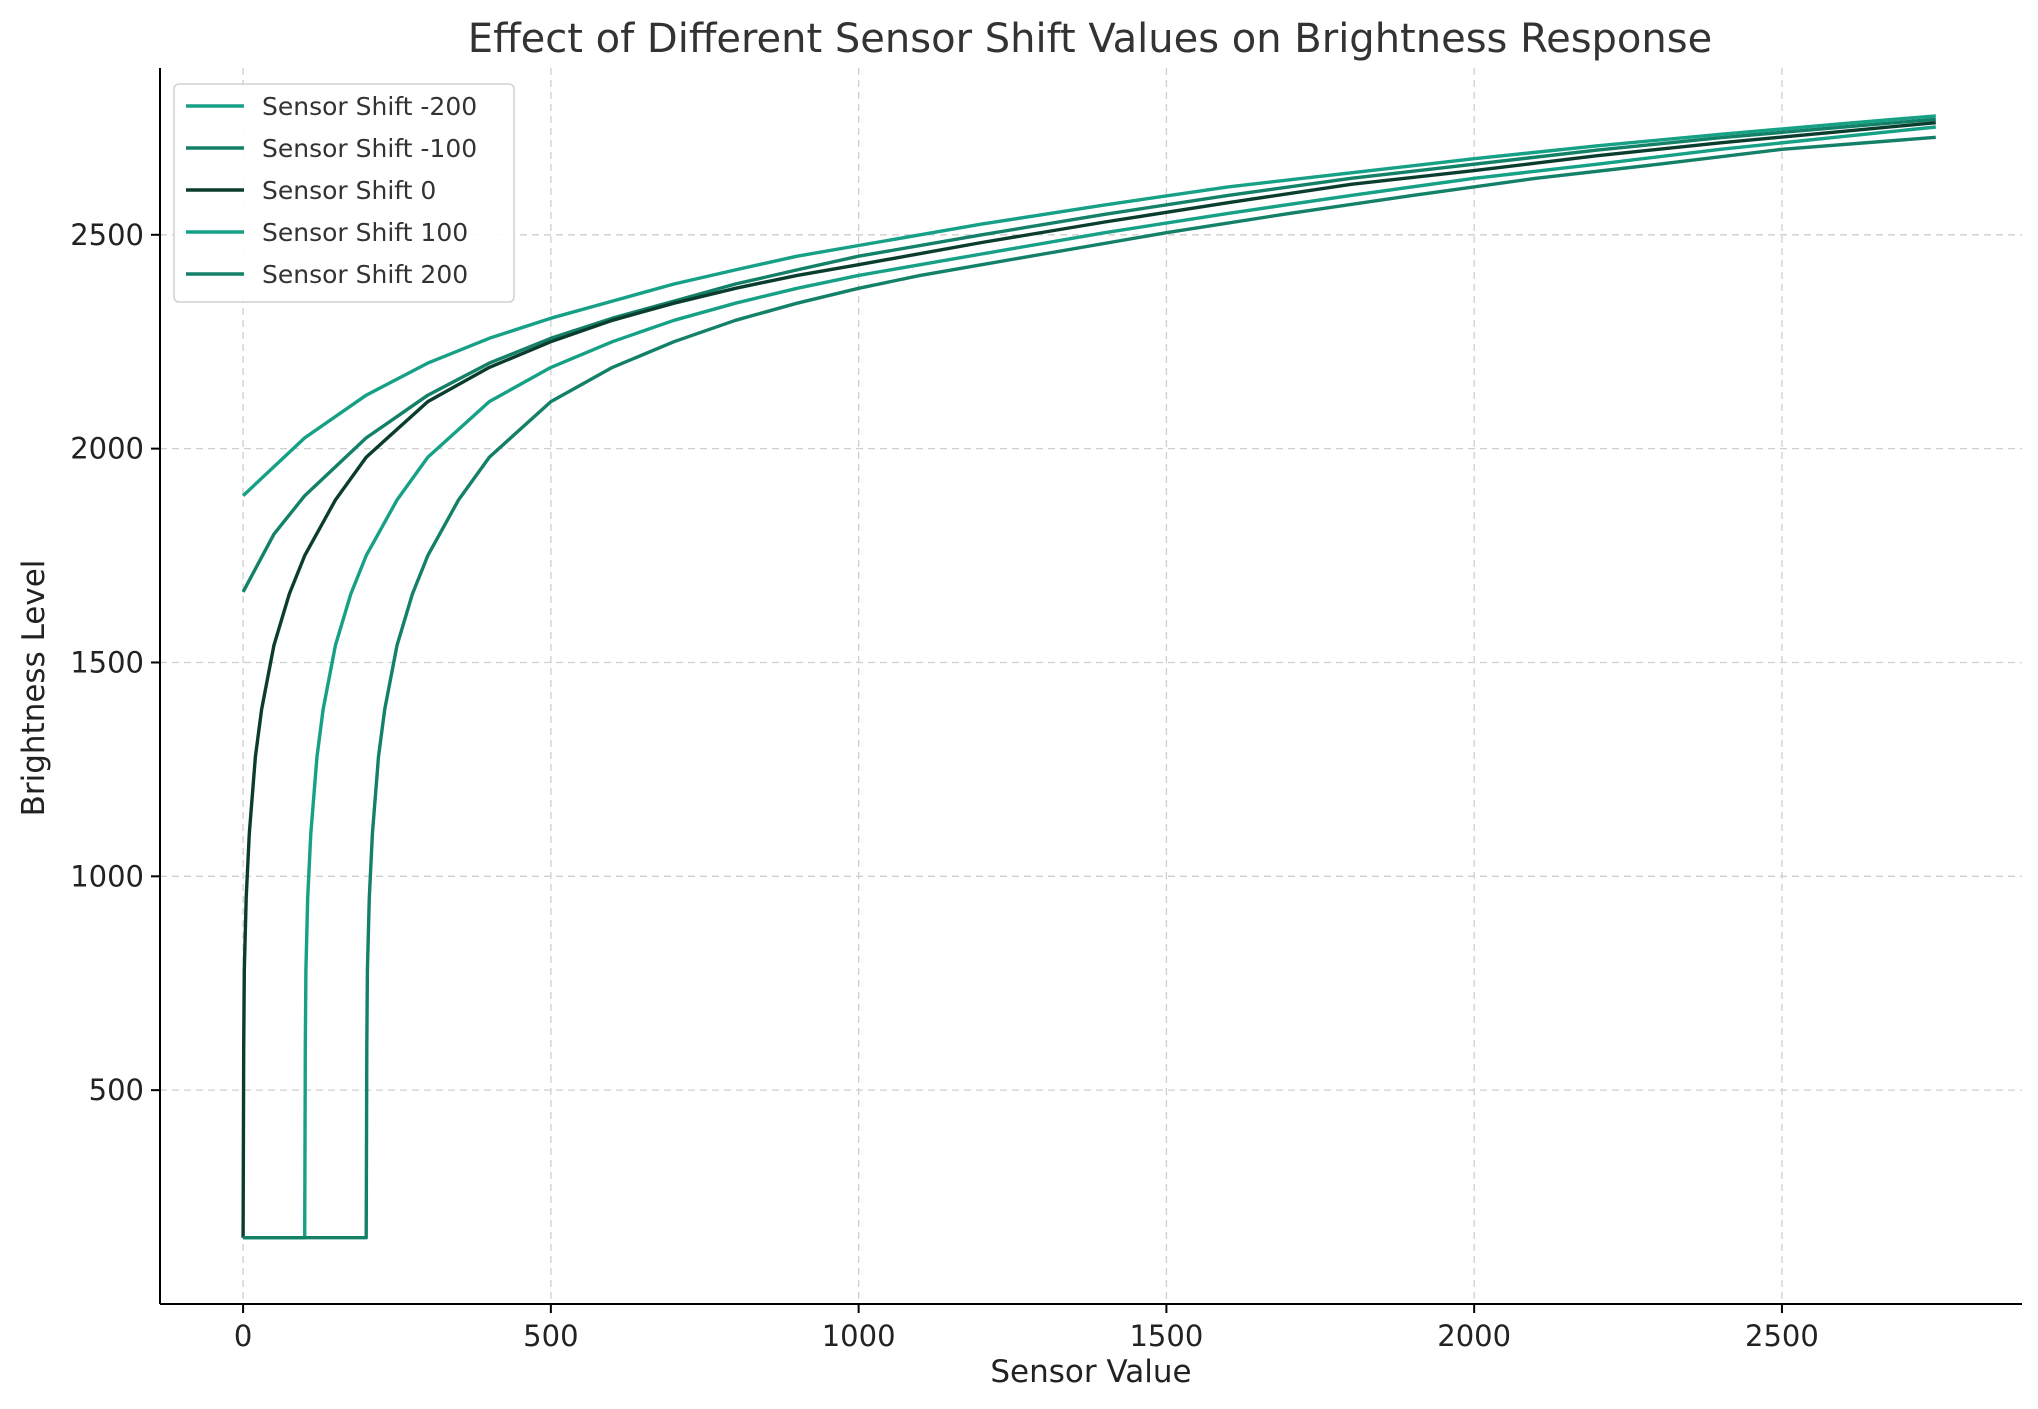  What do you see at coordinates (365, 274) in the screenshot?
I see `legend-entry: Sensor Shift 200` at bounding box center [365, 274].